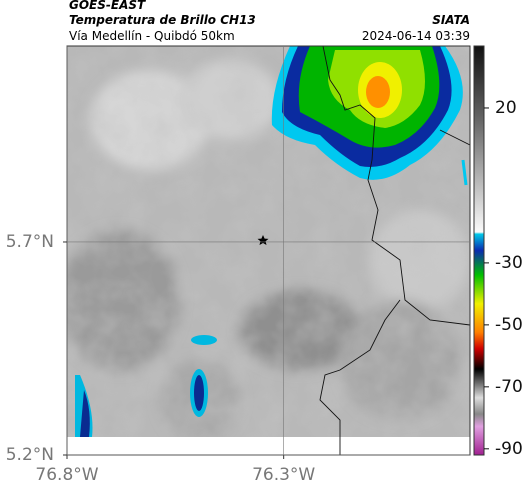 This screenshot has width=526, height=491. What do you see at coordinates (509, 263) in the screenshot?
I see `colorbar-tick-label: -30` at bounding box center [509, 263].